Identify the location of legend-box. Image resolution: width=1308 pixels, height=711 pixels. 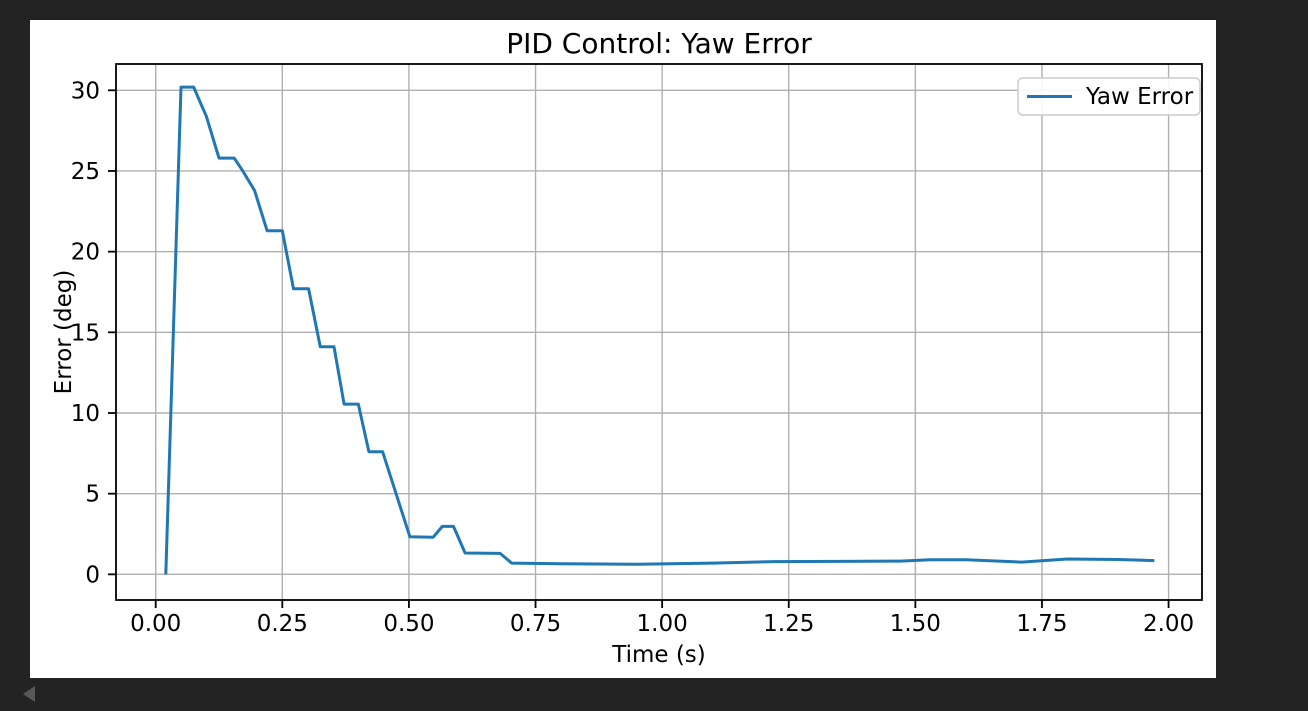
(1109, 96).